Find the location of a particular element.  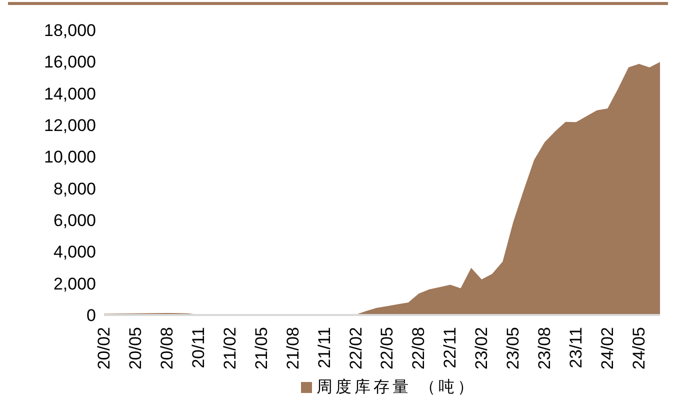

x-tick-label: 20/08 is located at coordinates (166, 348).